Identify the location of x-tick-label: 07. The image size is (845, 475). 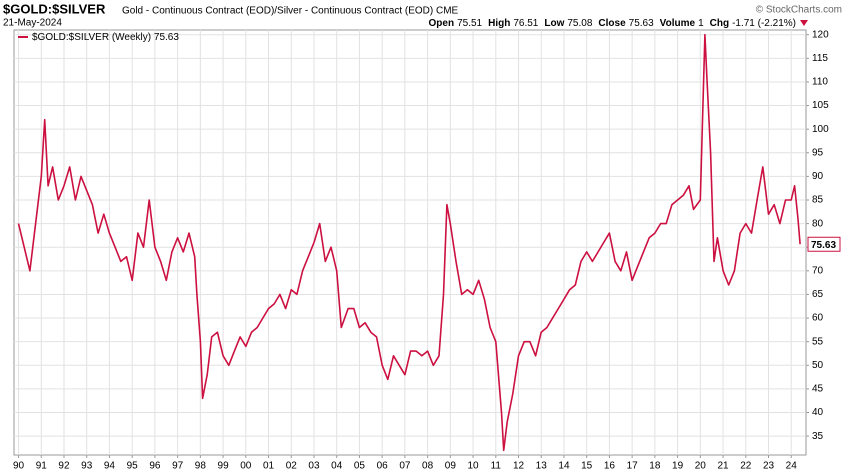
(405, 466).